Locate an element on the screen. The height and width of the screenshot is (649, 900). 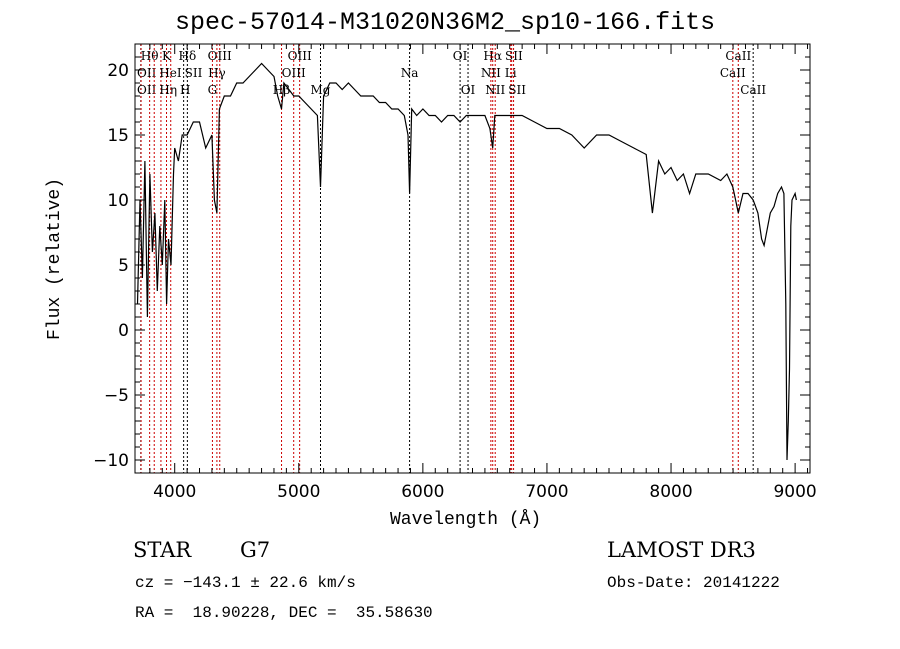
obs-date: Obs-Date: 20141222 is located at coordinates (693, 583).